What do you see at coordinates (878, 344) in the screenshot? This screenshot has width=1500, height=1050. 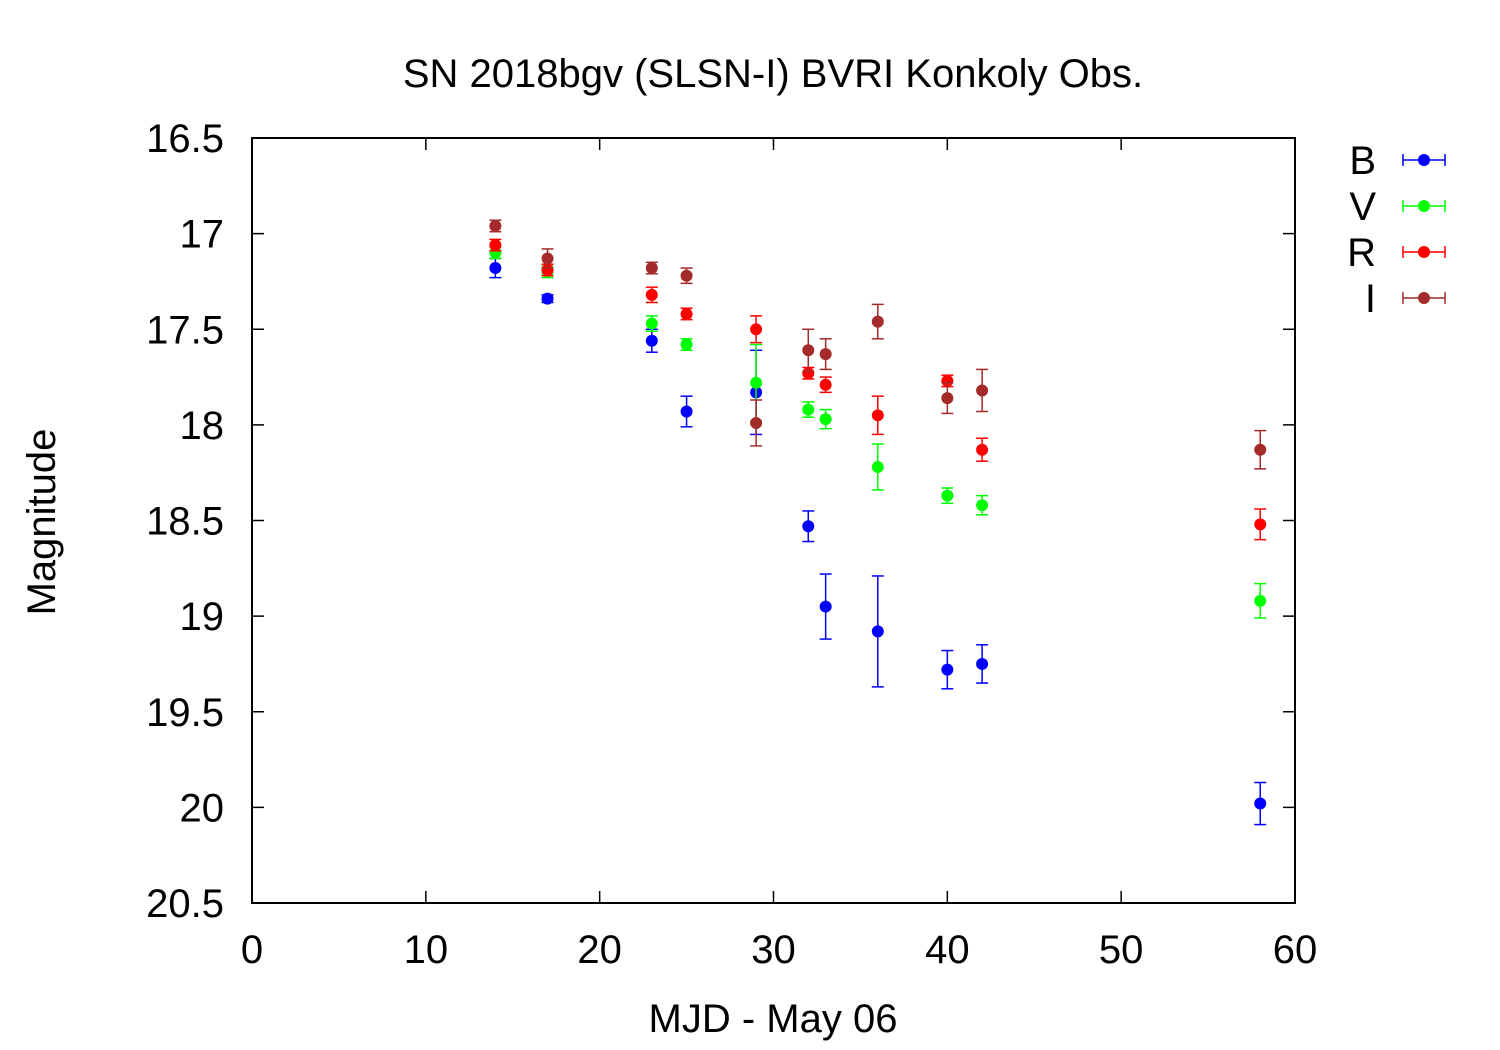 I see `series-I` at bounding box center [878, 344].